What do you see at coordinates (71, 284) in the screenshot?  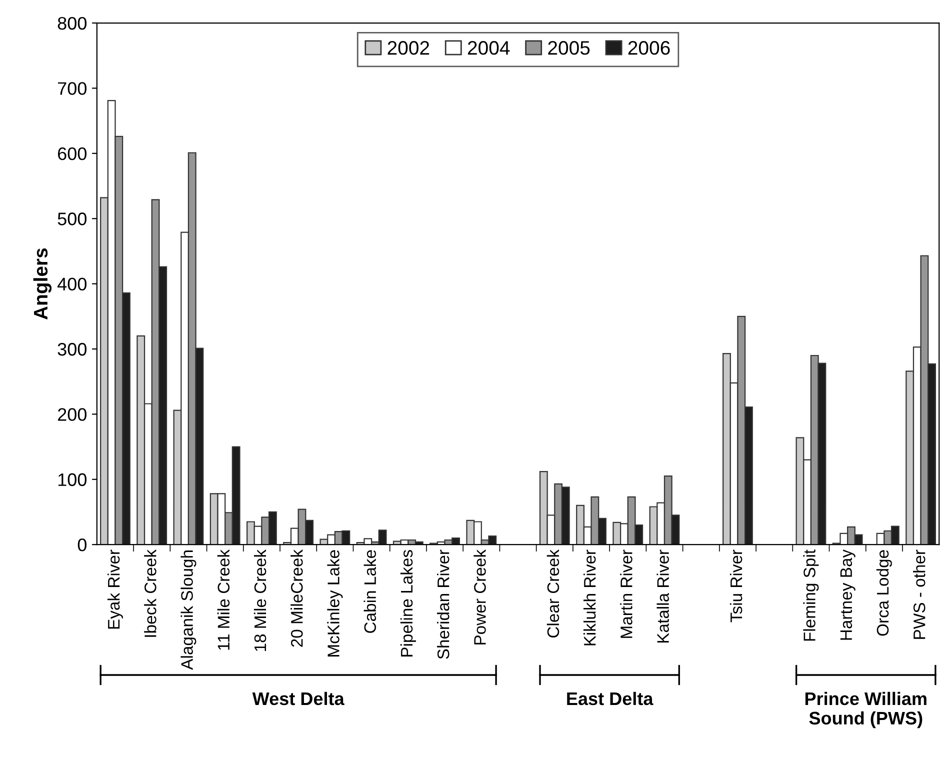 I see `y-tick-label: 400` at bounding box center [71, 284].